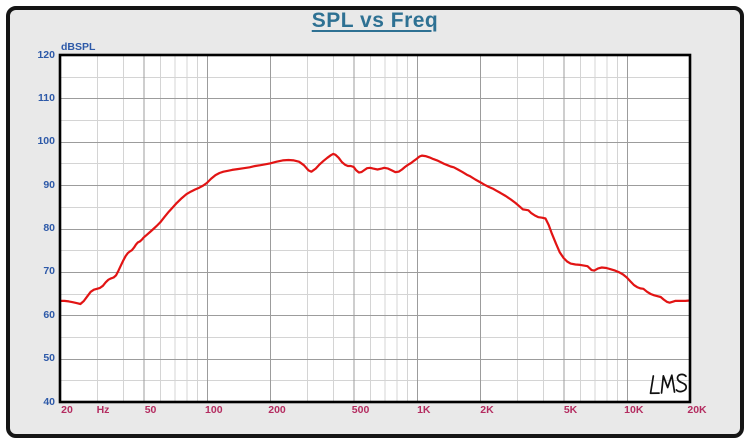 The height and width of the screenshot is (444, 750). What do you see at coordinates (67, 410) in the screenshot?
I see `x-tick-label: 20` at bounding box center [67, 410].